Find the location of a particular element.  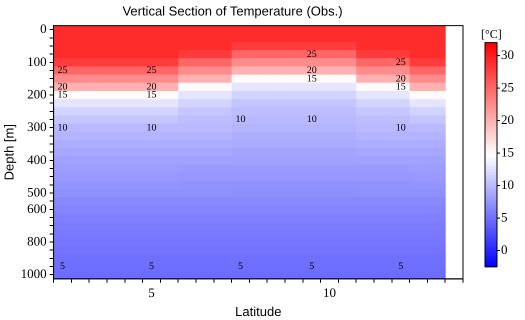

color-bar-label: 25 is located at coordinates (507, 87).